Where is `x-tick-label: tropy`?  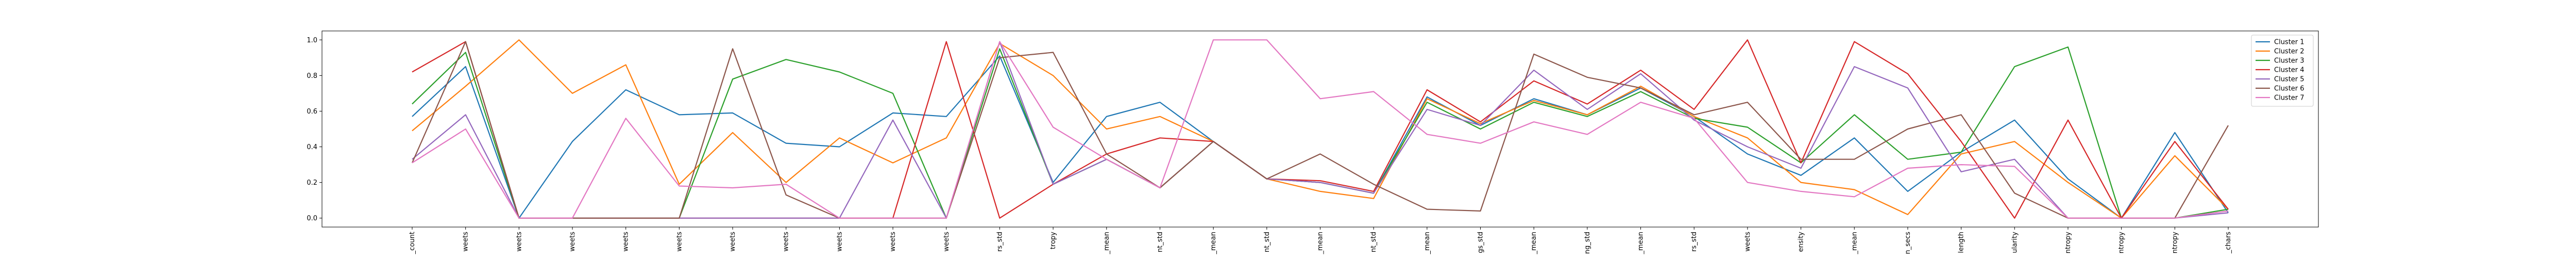 x-tick-label: tropy is located at coordinates (1053, 240).